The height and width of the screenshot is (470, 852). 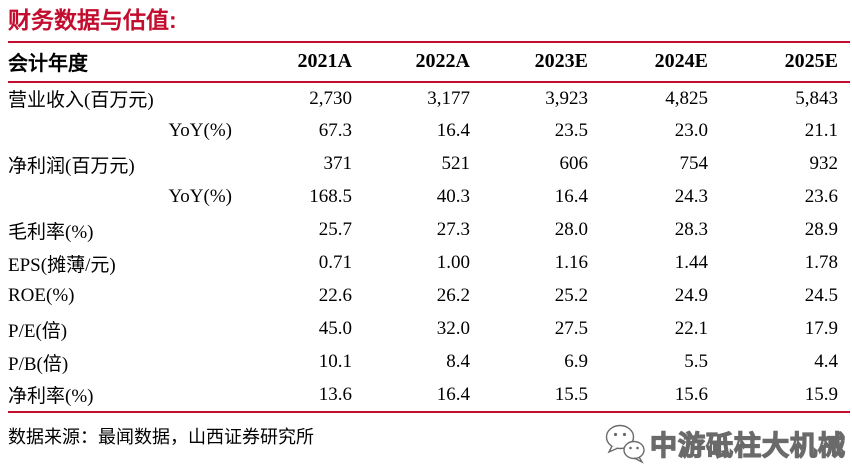 I want to click on cell-value: 15.6, so click(x=691, y=394).